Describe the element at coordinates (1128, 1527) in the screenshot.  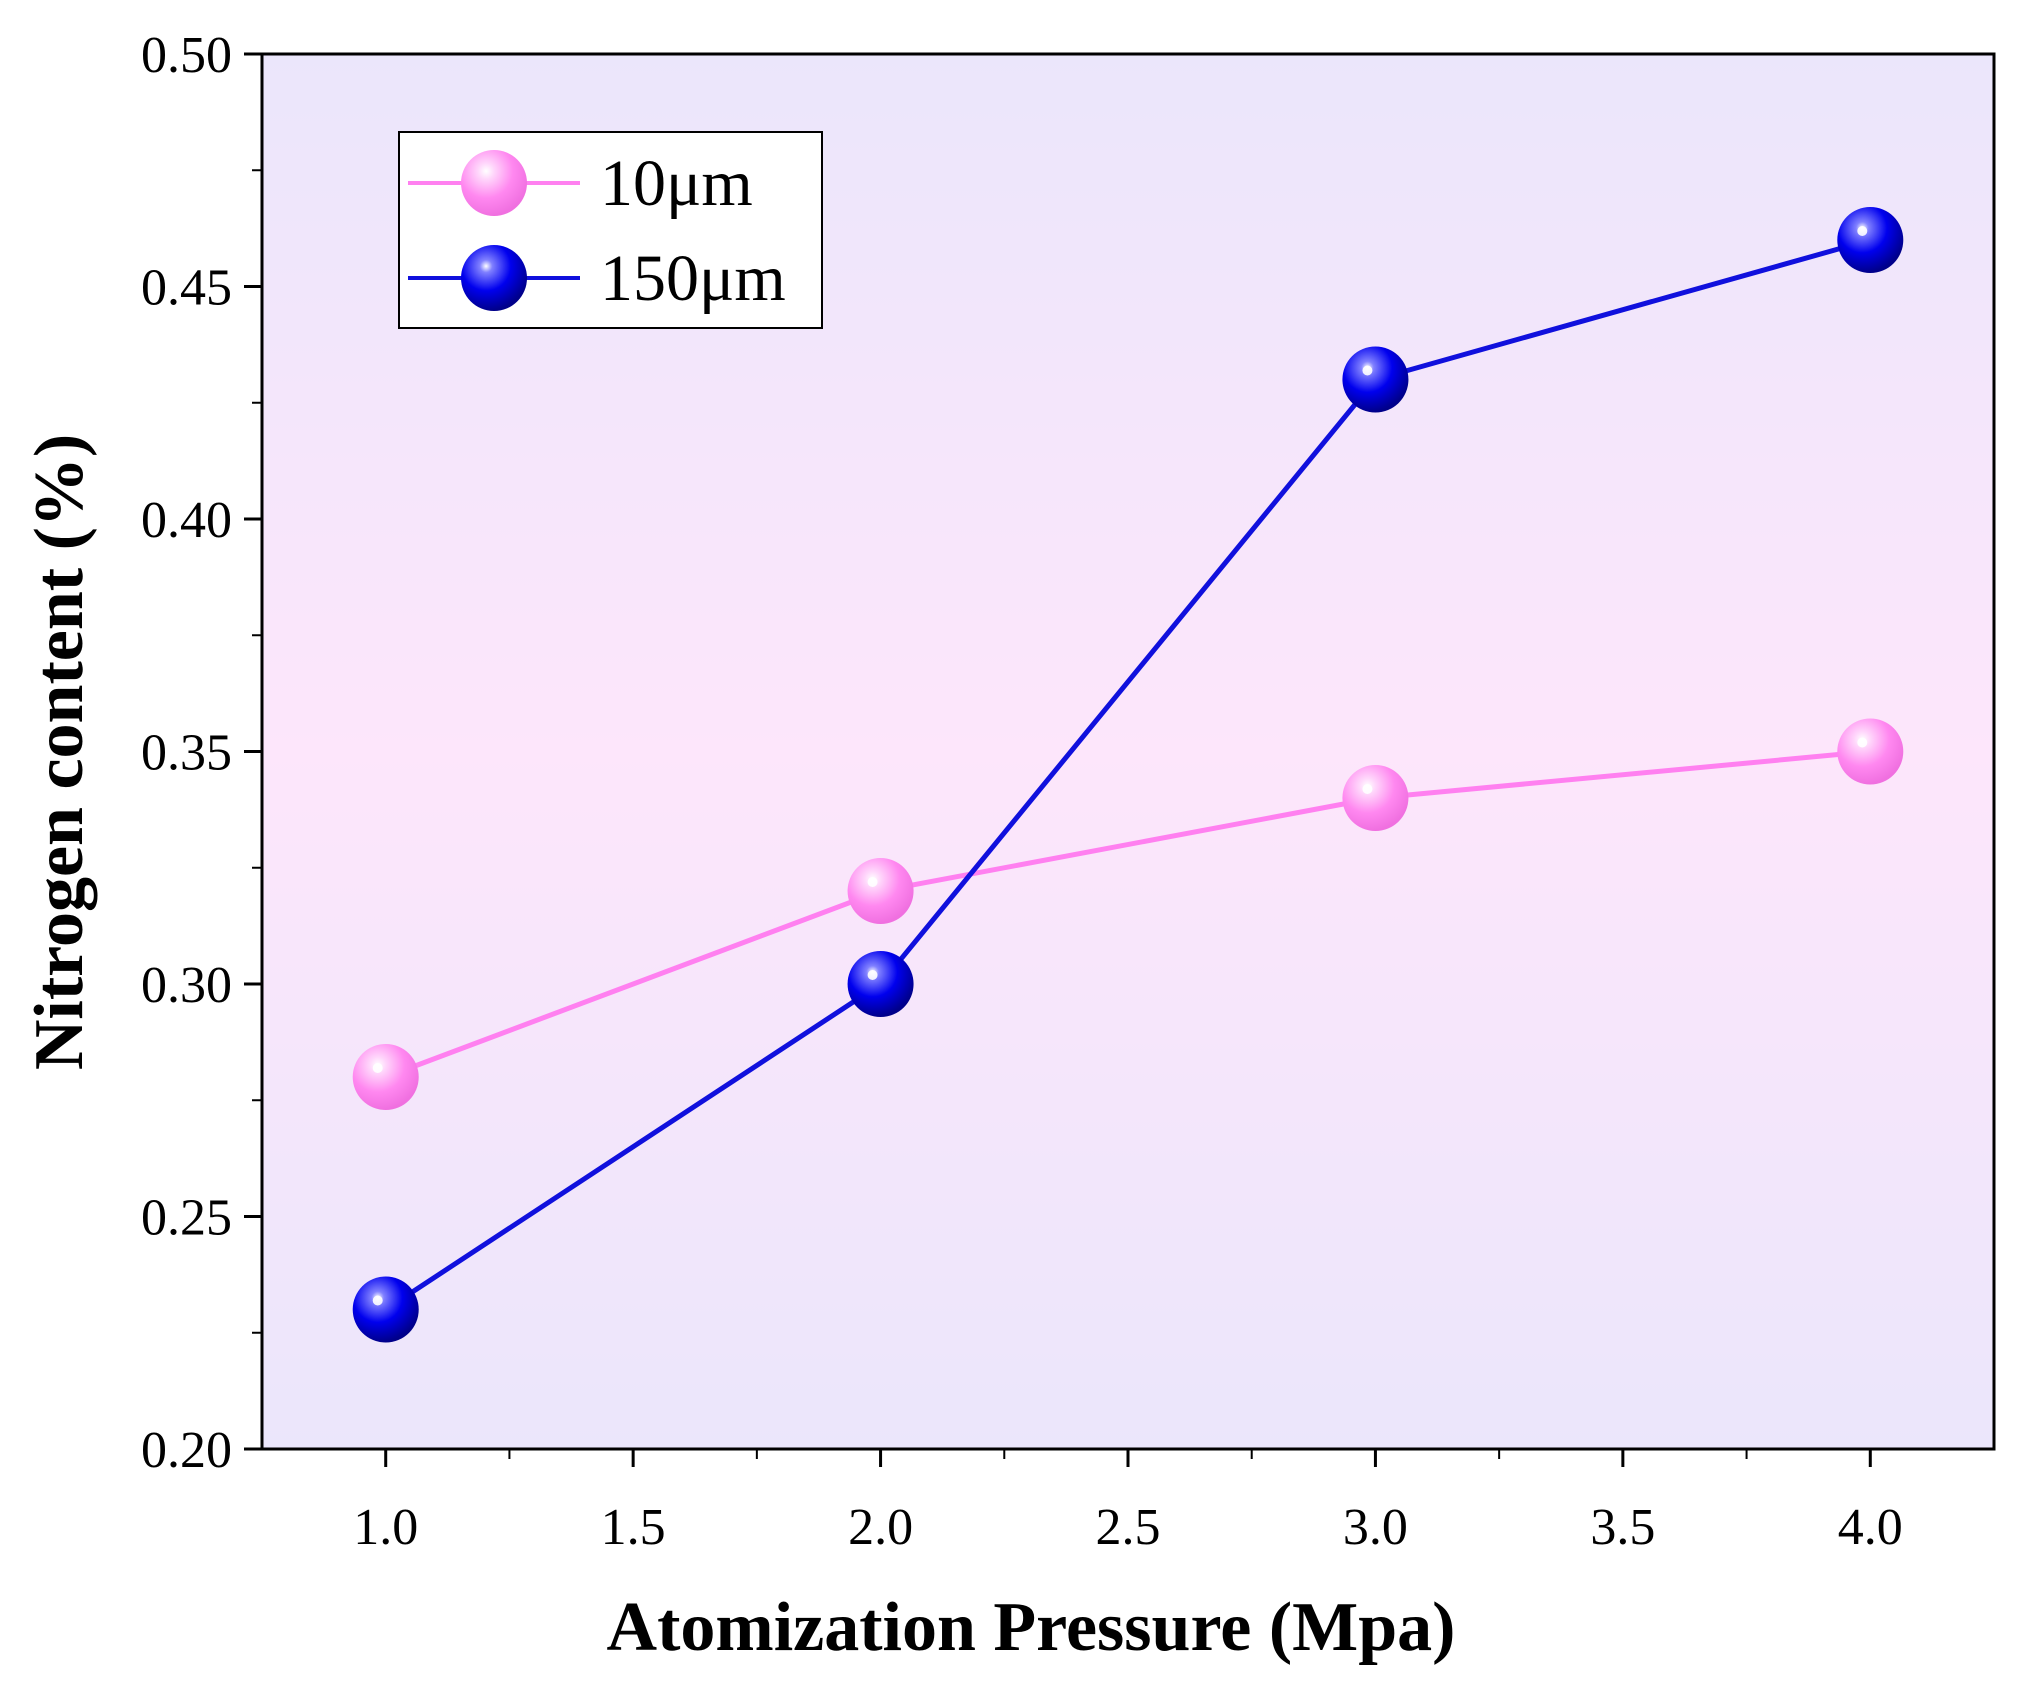
I see `x-tick-label: 2.5` at that location.